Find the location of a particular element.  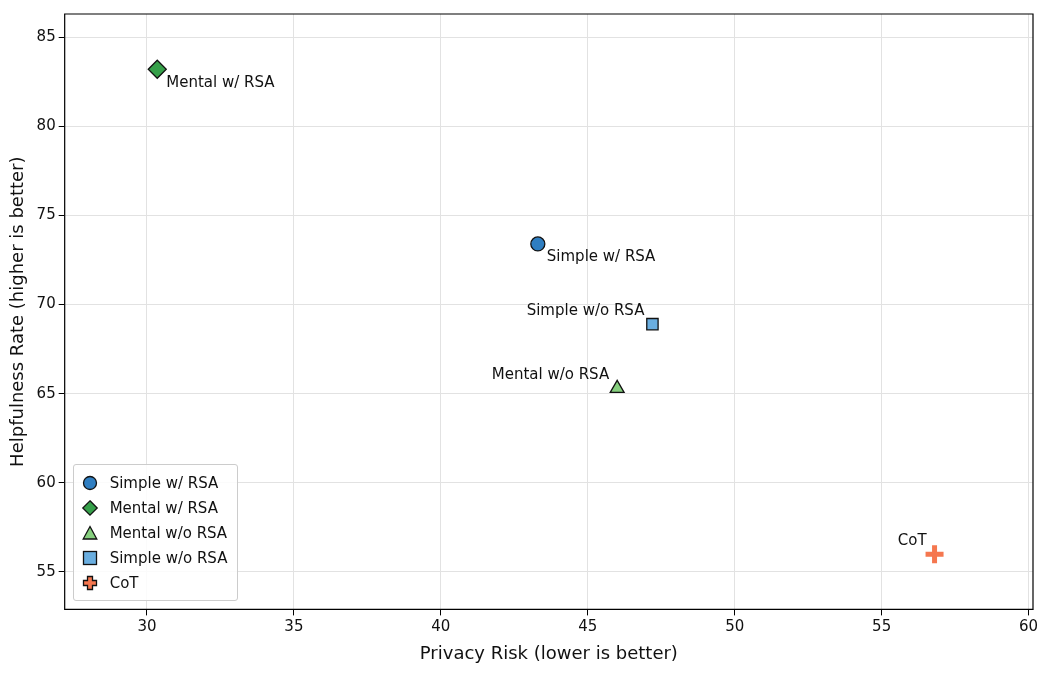

y-tick-label: 80 is located at coordinates (46, 125).